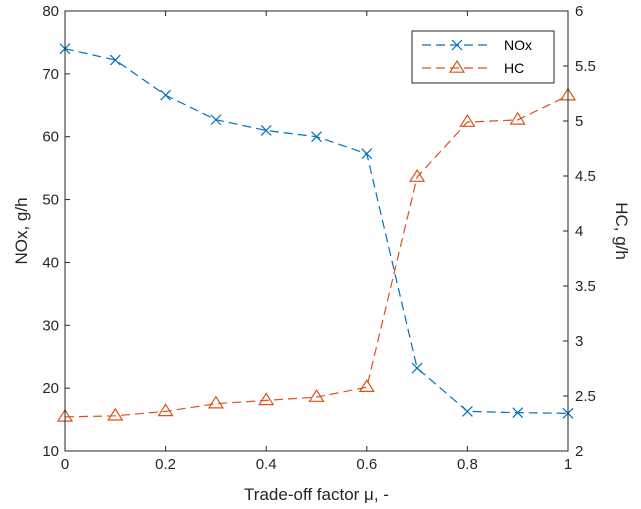  Describe the element at coordinates (50, 325) in the screenshot. I see `y-left-tick-label: 30` at that location.